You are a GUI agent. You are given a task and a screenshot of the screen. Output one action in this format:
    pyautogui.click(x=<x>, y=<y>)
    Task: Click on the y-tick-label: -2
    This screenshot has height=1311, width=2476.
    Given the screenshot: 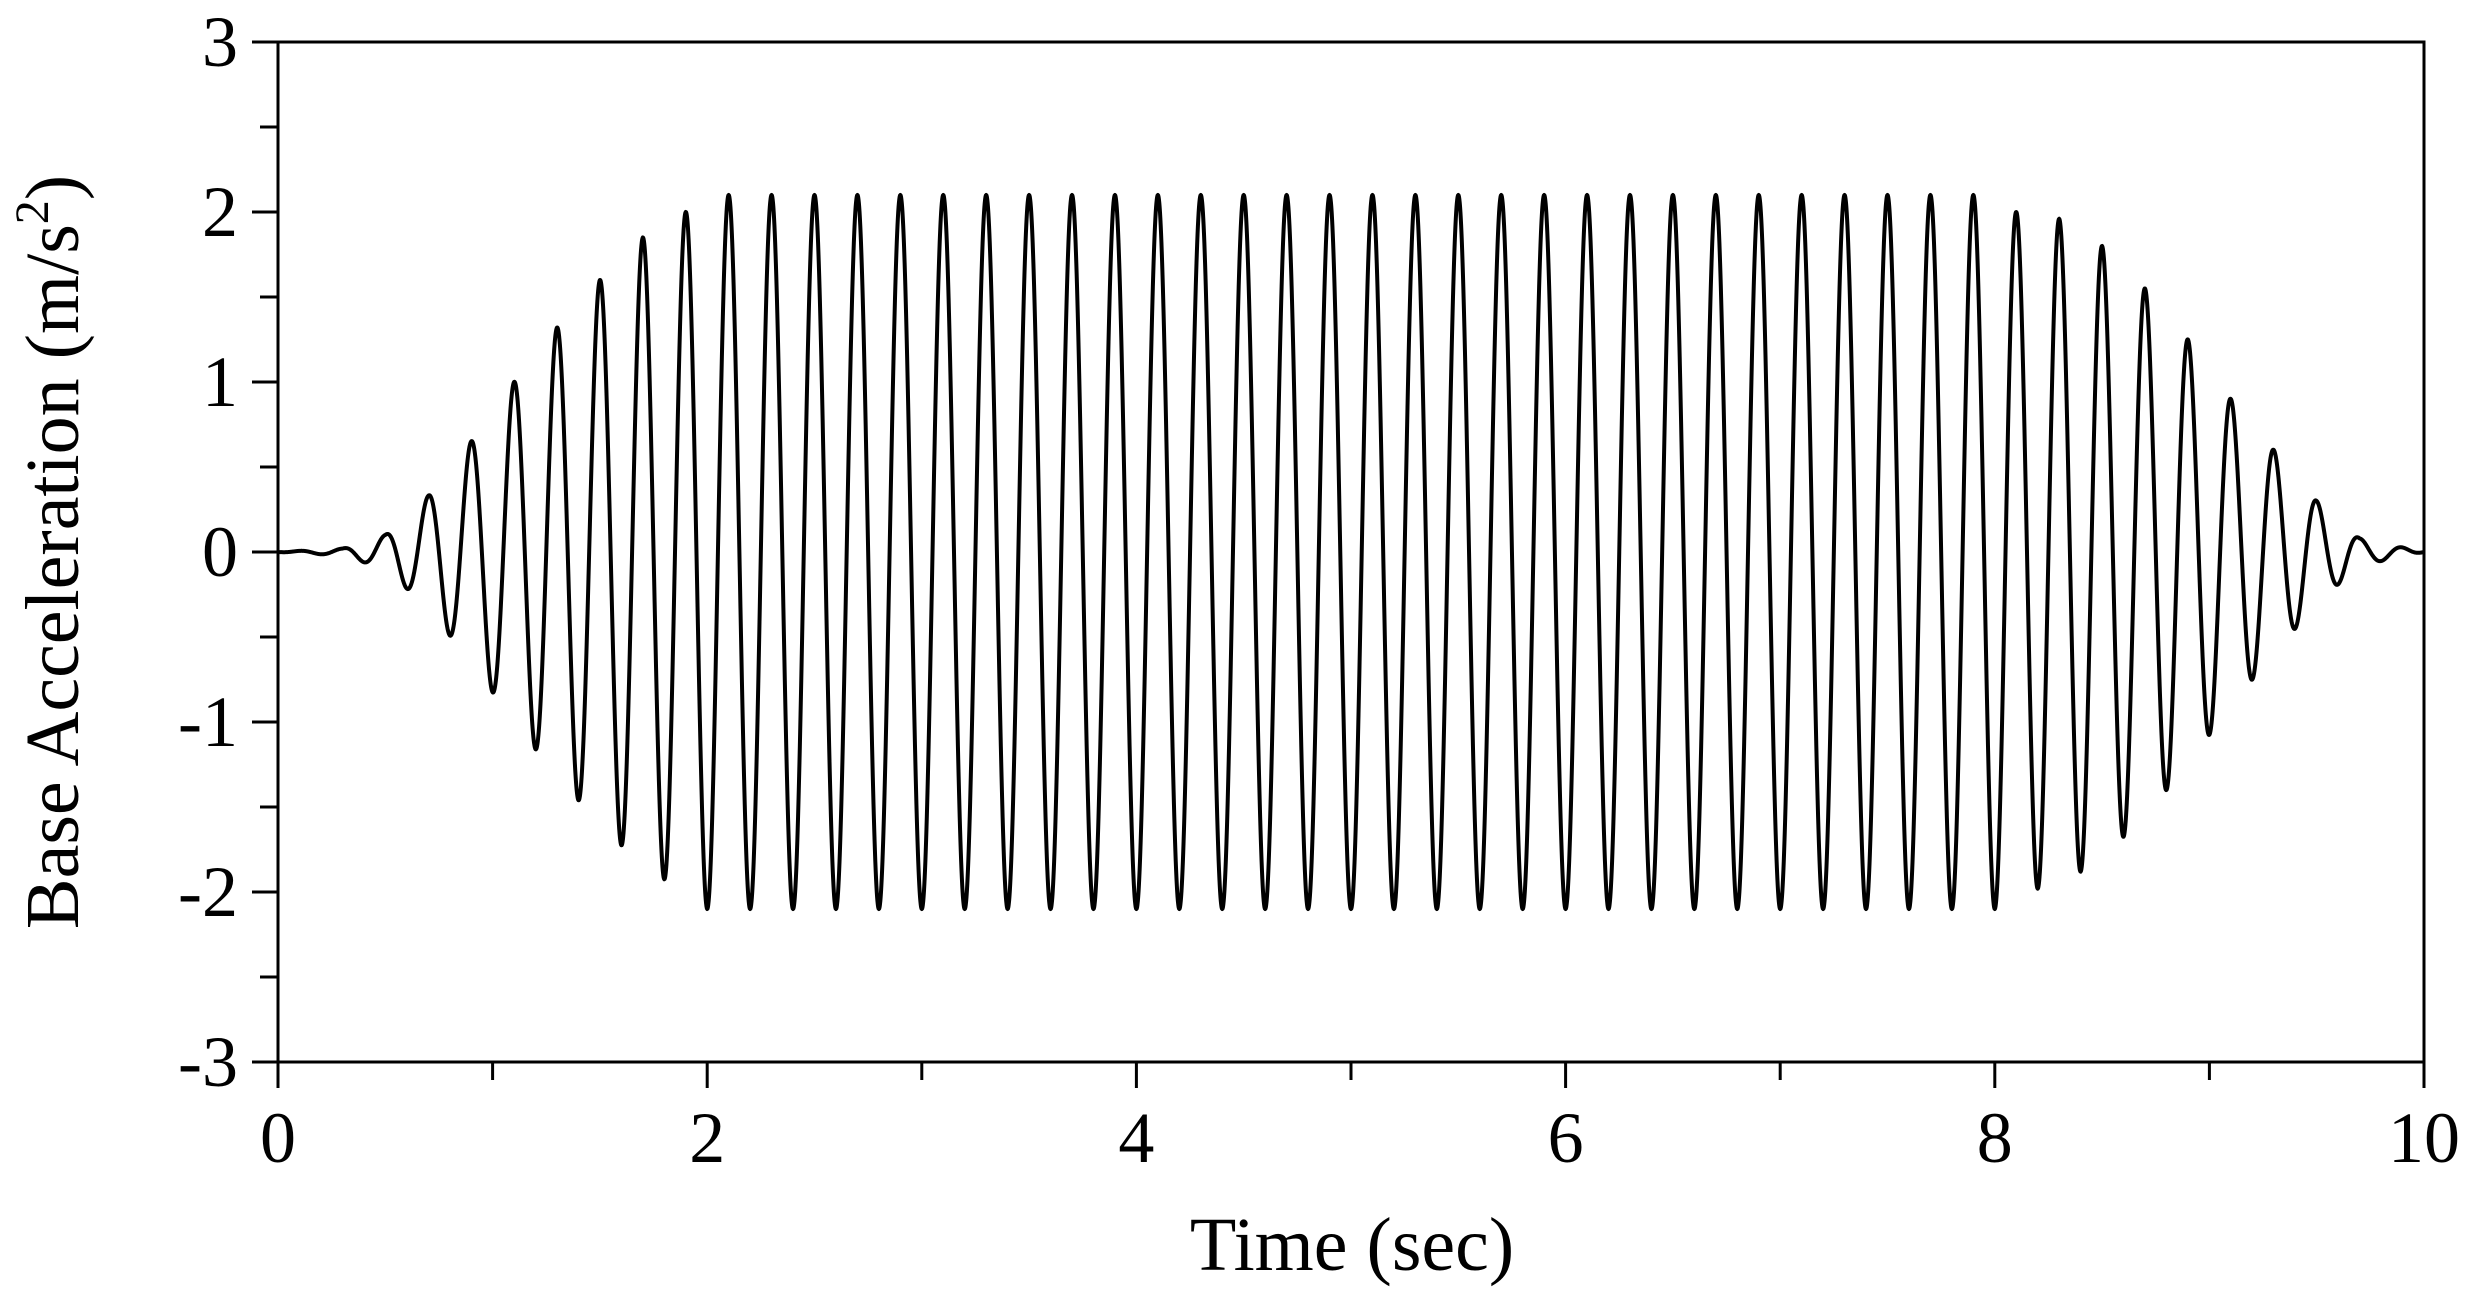 What is the action you would take?
    pyautogui.click(x=208, y=892)
    